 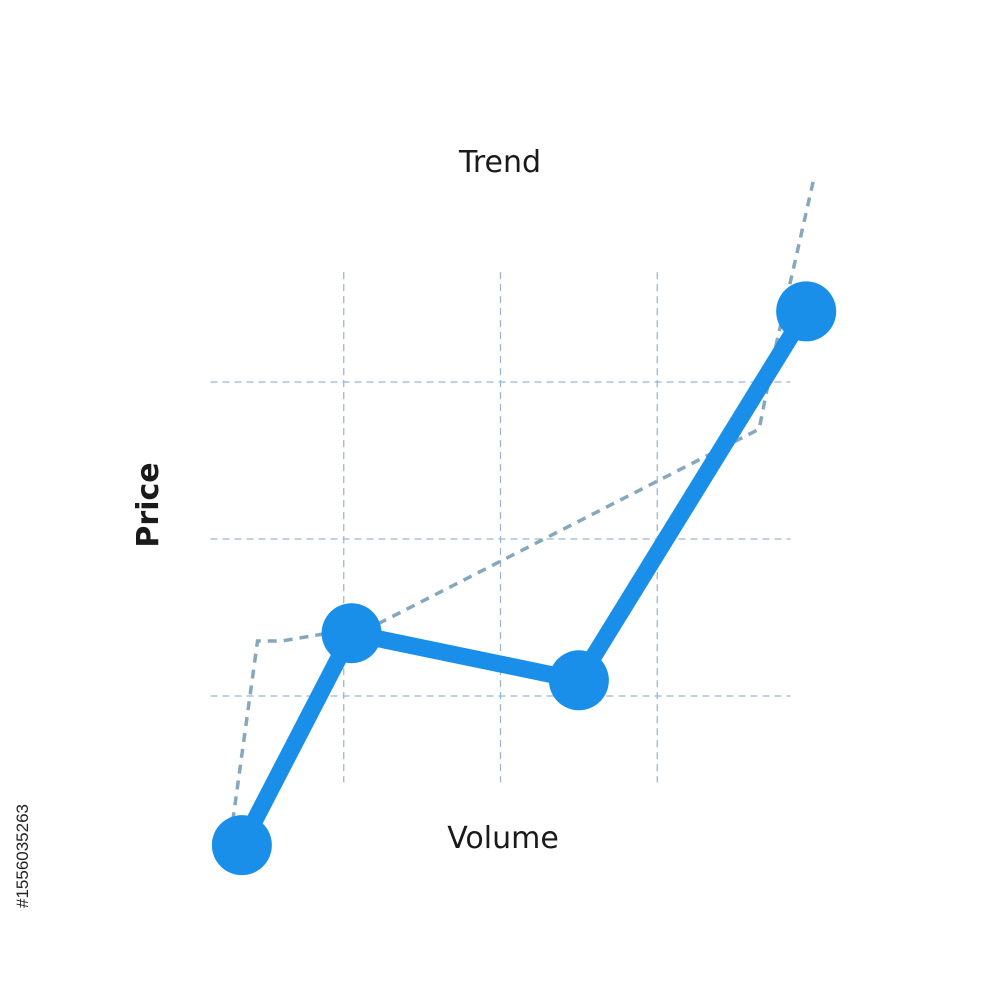 I want to click on stock-id-label: #1556035263, so click(x=22, y=856).